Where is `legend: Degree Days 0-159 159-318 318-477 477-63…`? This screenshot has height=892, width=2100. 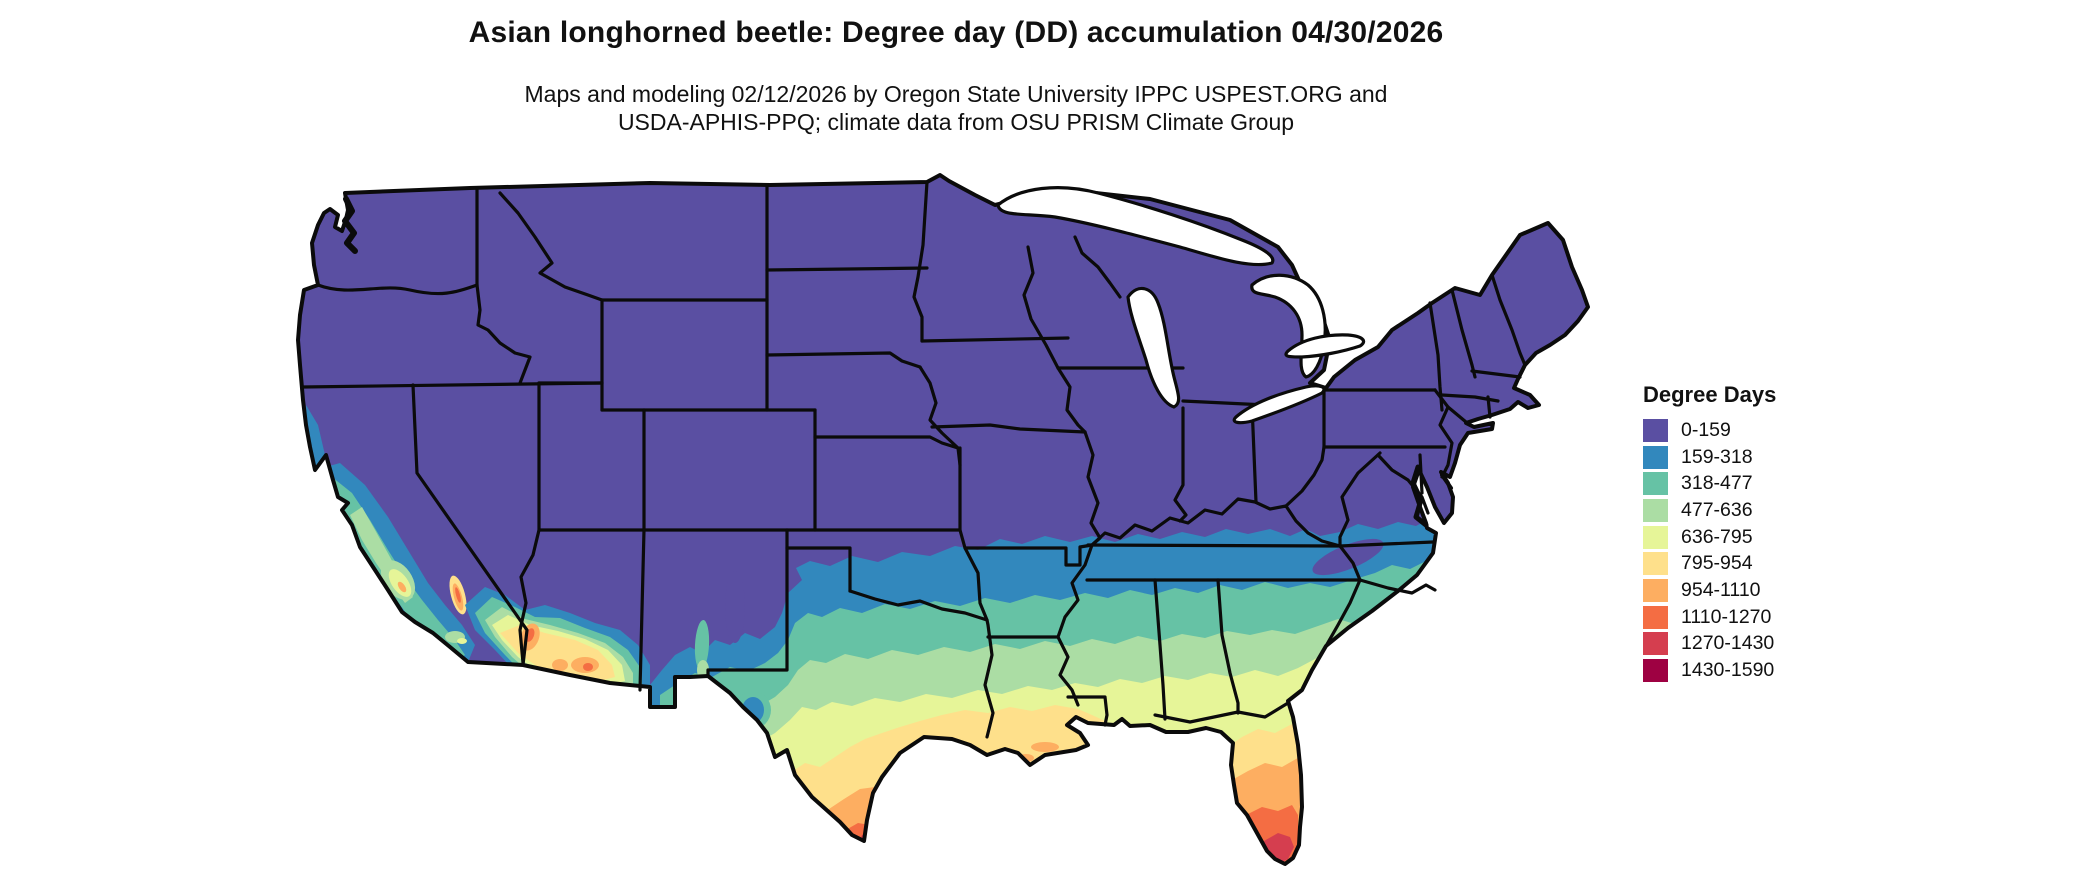
legend: Degree Days 0-159 159-318 318-477 477-63… is located at coordinates (1758, 533).